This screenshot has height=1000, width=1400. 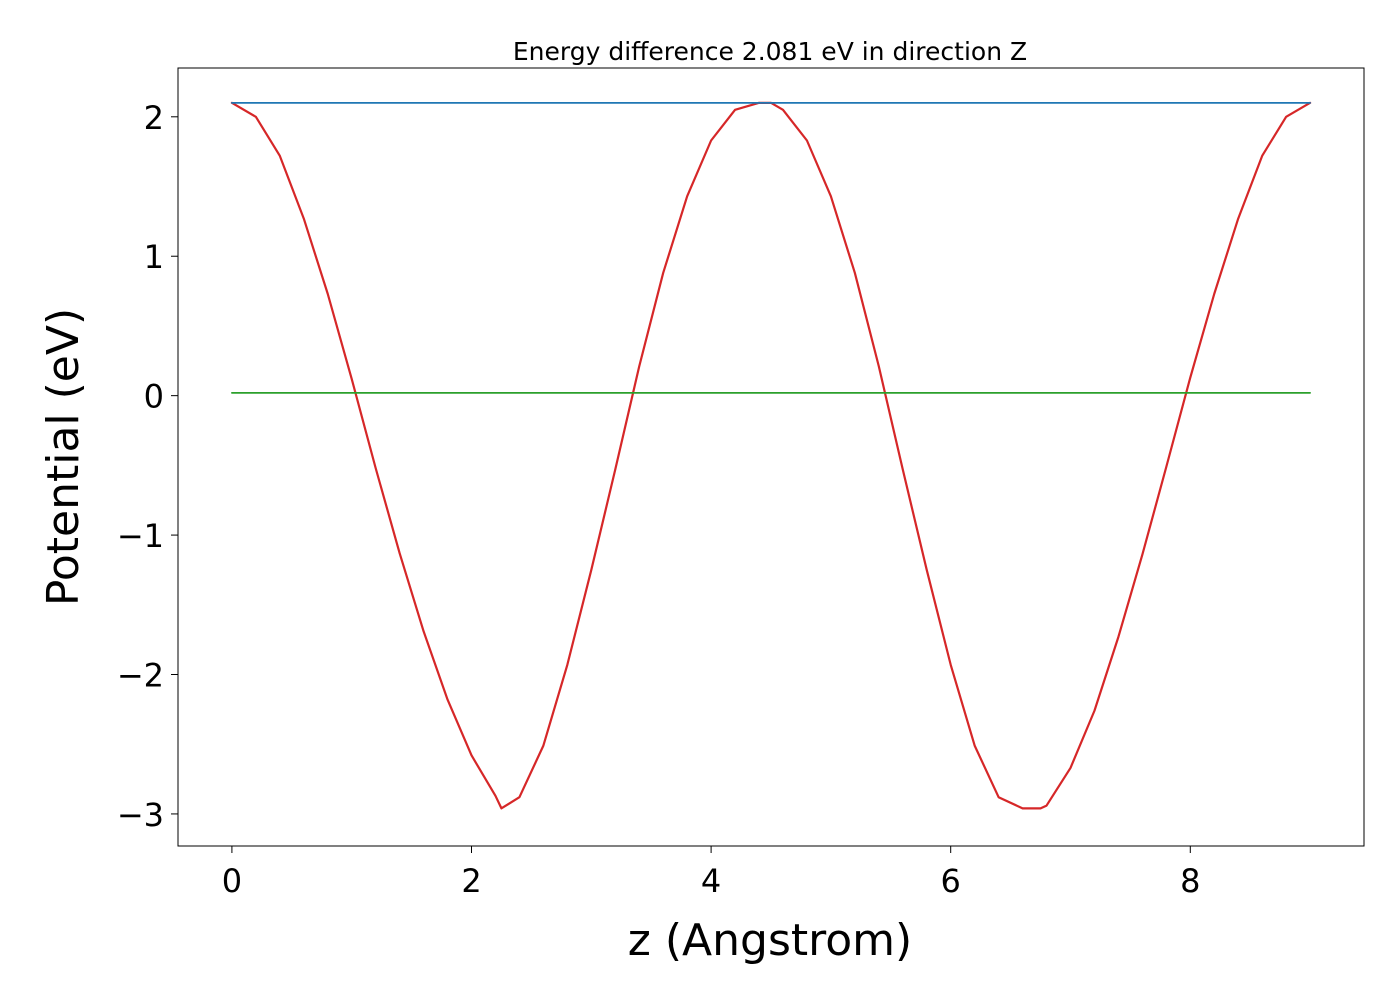 I want to click on y-tick-label: −2, so click(x=140, y=676).